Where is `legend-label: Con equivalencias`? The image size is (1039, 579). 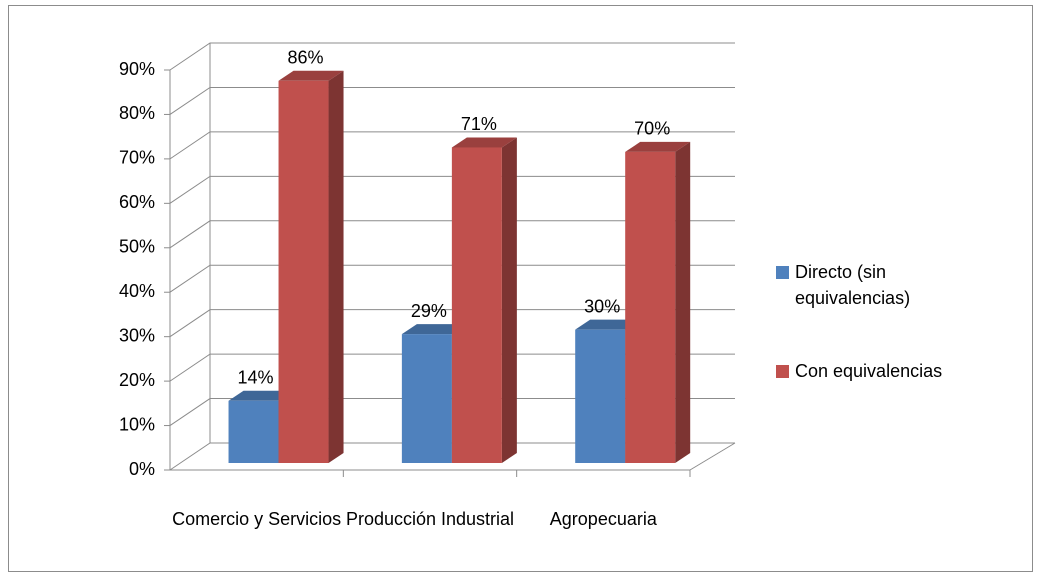
legend-label: Con equivalencias is located at coordinates (869, 371).